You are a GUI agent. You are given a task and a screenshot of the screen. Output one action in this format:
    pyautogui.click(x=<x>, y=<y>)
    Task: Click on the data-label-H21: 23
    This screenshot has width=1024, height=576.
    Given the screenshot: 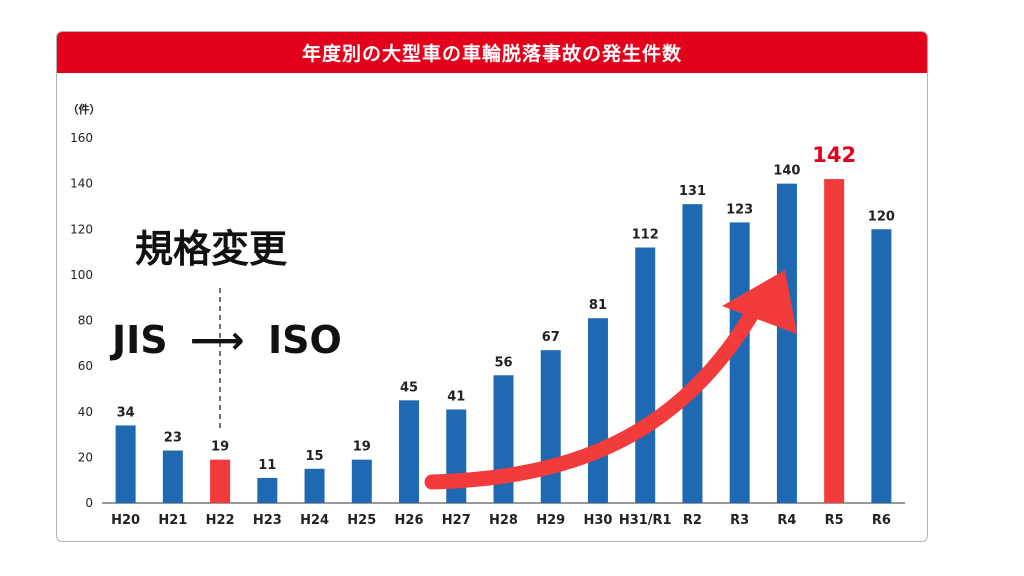 What is the action you would take?
    pyautogui.click(x=173, y=438)
    